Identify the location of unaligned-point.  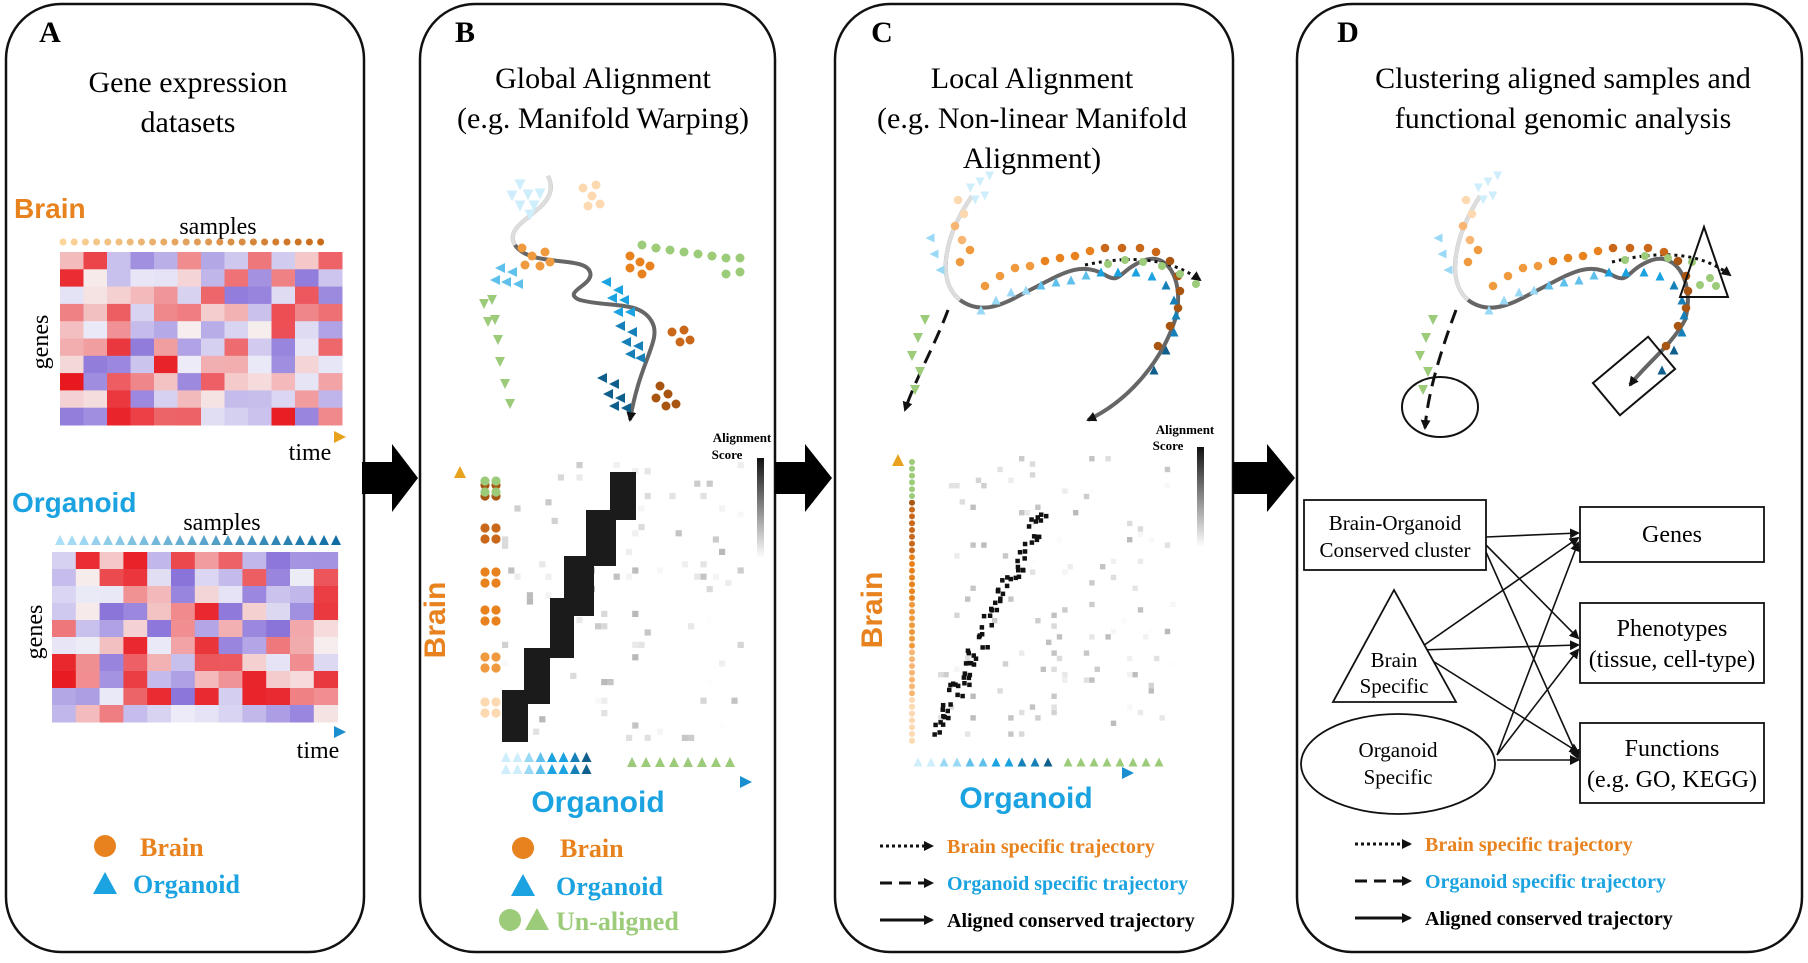
(1162, 266).